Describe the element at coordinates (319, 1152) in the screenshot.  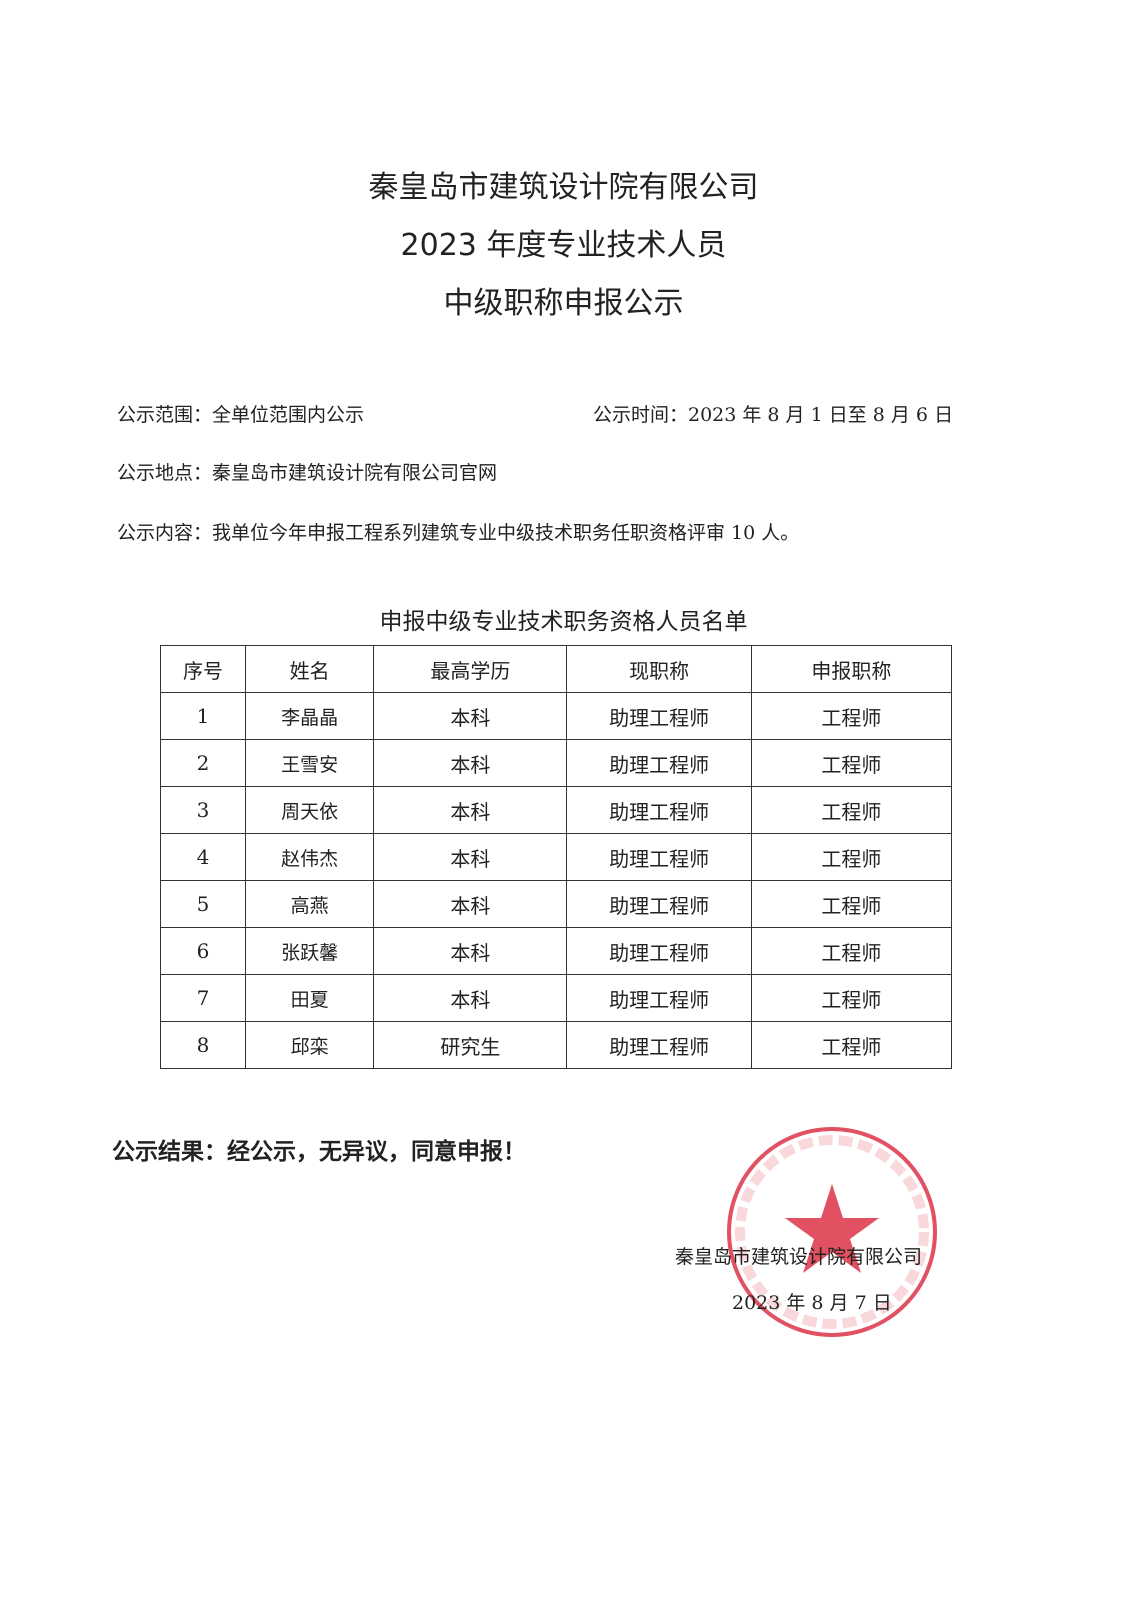
I see `notice-result: 公示结果：经公示，无异议，同意申报！` at that location.